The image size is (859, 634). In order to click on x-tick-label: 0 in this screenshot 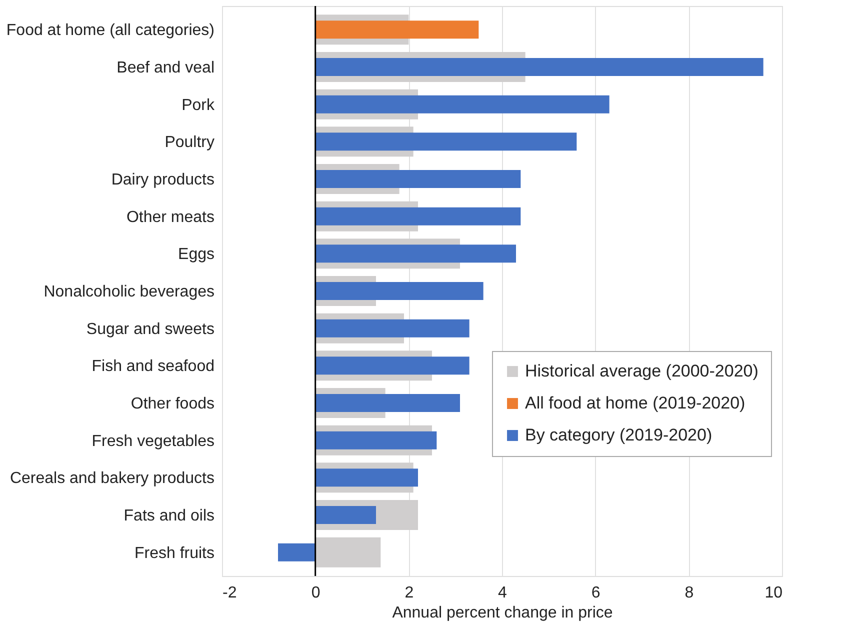, I will do `click(315, 593)`.